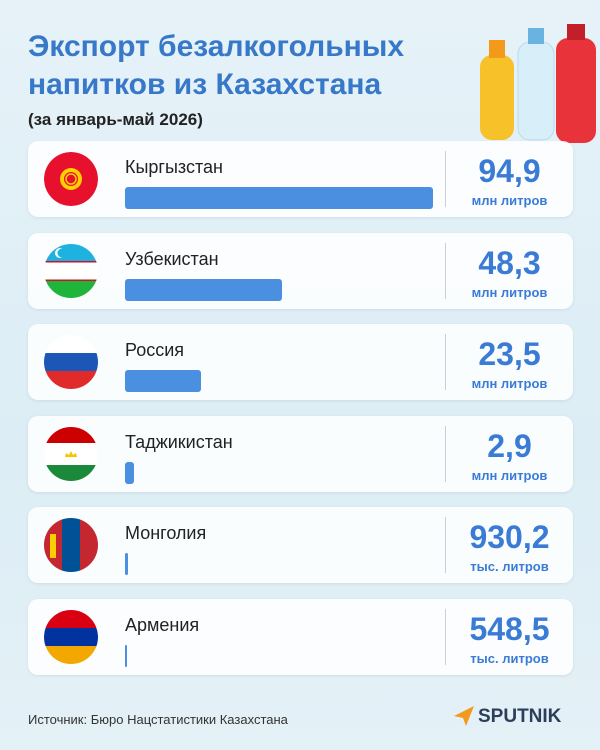 This screenshot has height=750, width=600. What do you see at coordinates (300, 453) in the screenshot?
I see `row-card: Таджикистан 2,9 млн литров` at bounding box center [300, 453].